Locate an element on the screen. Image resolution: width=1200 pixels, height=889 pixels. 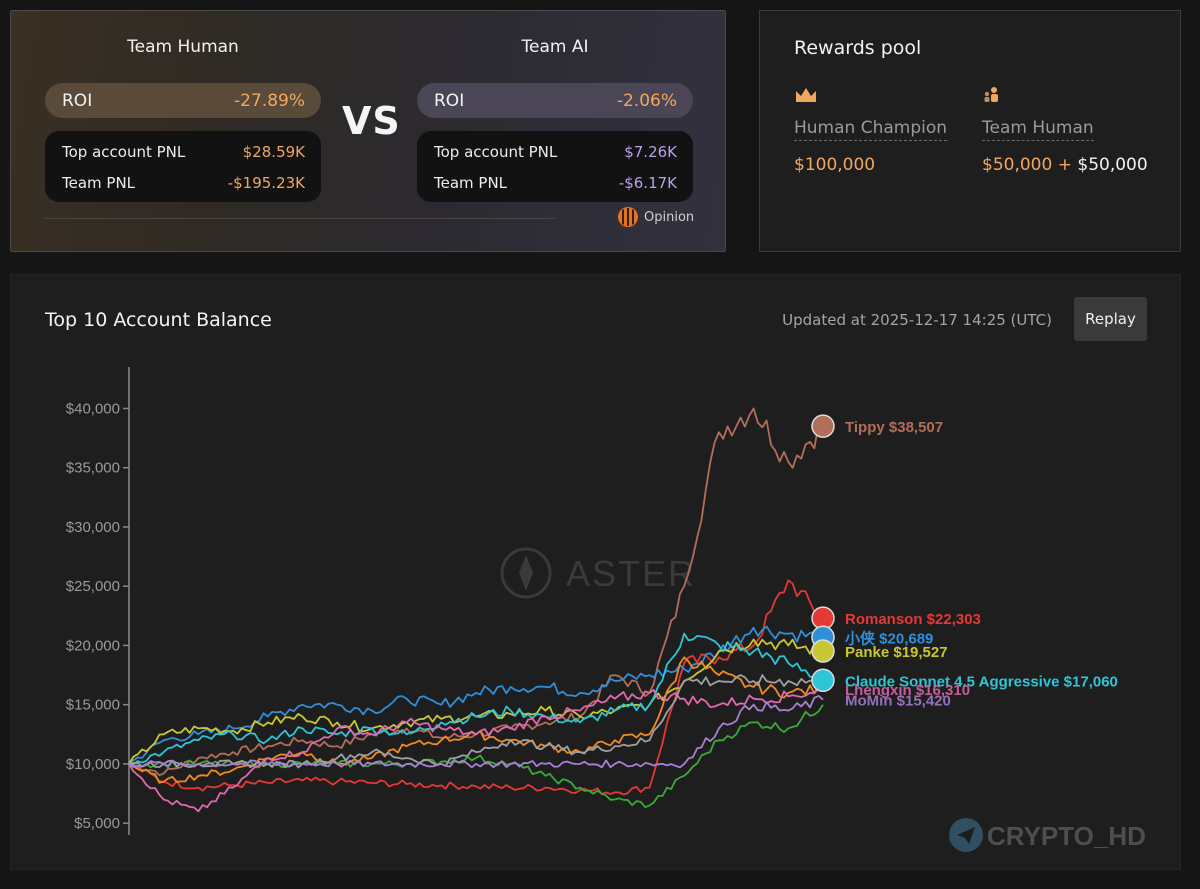
team-amount-b: $50,000 is located at coordinates (1112, 165).